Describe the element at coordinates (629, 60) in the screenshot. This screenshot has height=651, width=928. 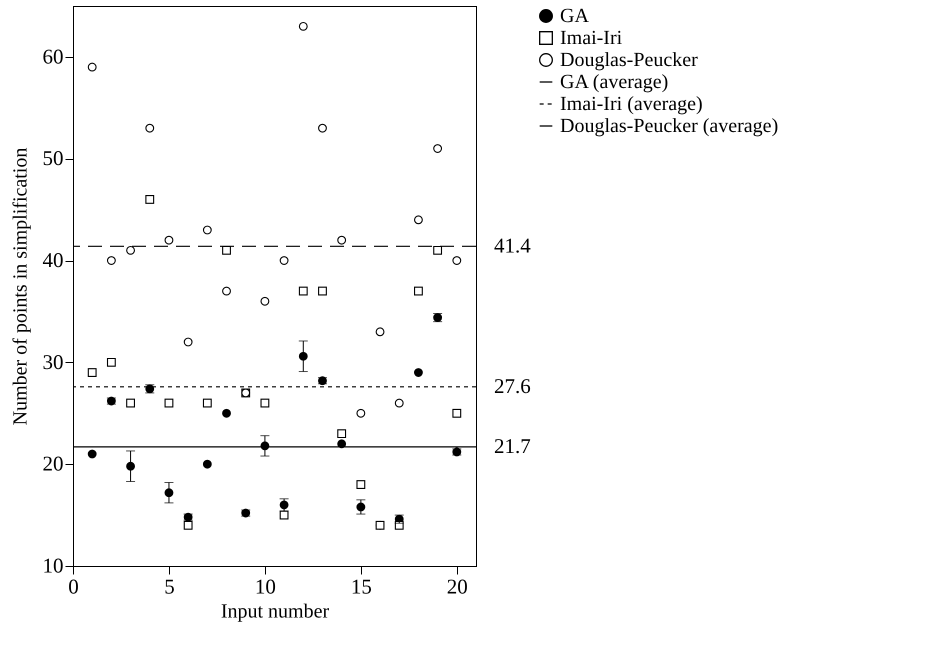
I see `legend-label: Douglas-Peucker` at that location.